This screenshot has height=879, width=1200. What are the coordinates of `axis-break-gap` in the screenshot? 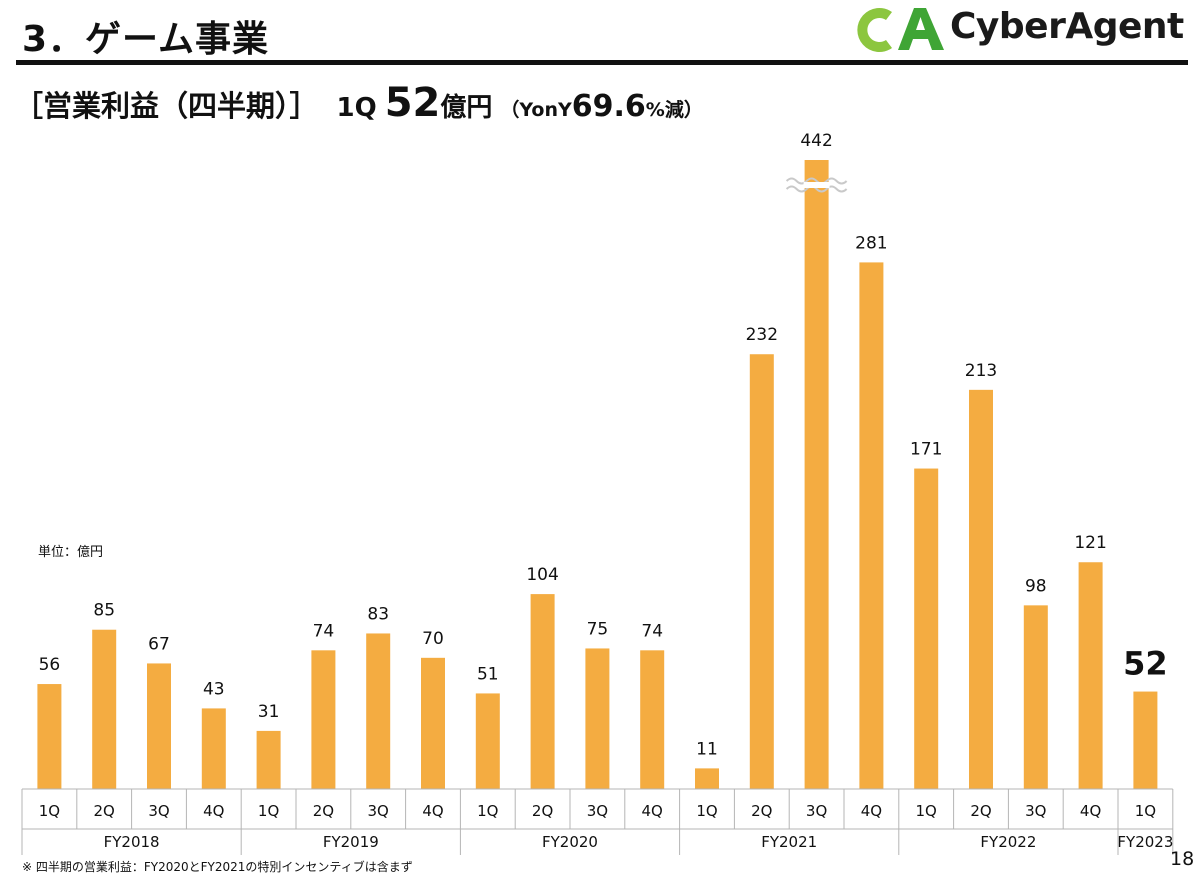 It's located at (816, 185).